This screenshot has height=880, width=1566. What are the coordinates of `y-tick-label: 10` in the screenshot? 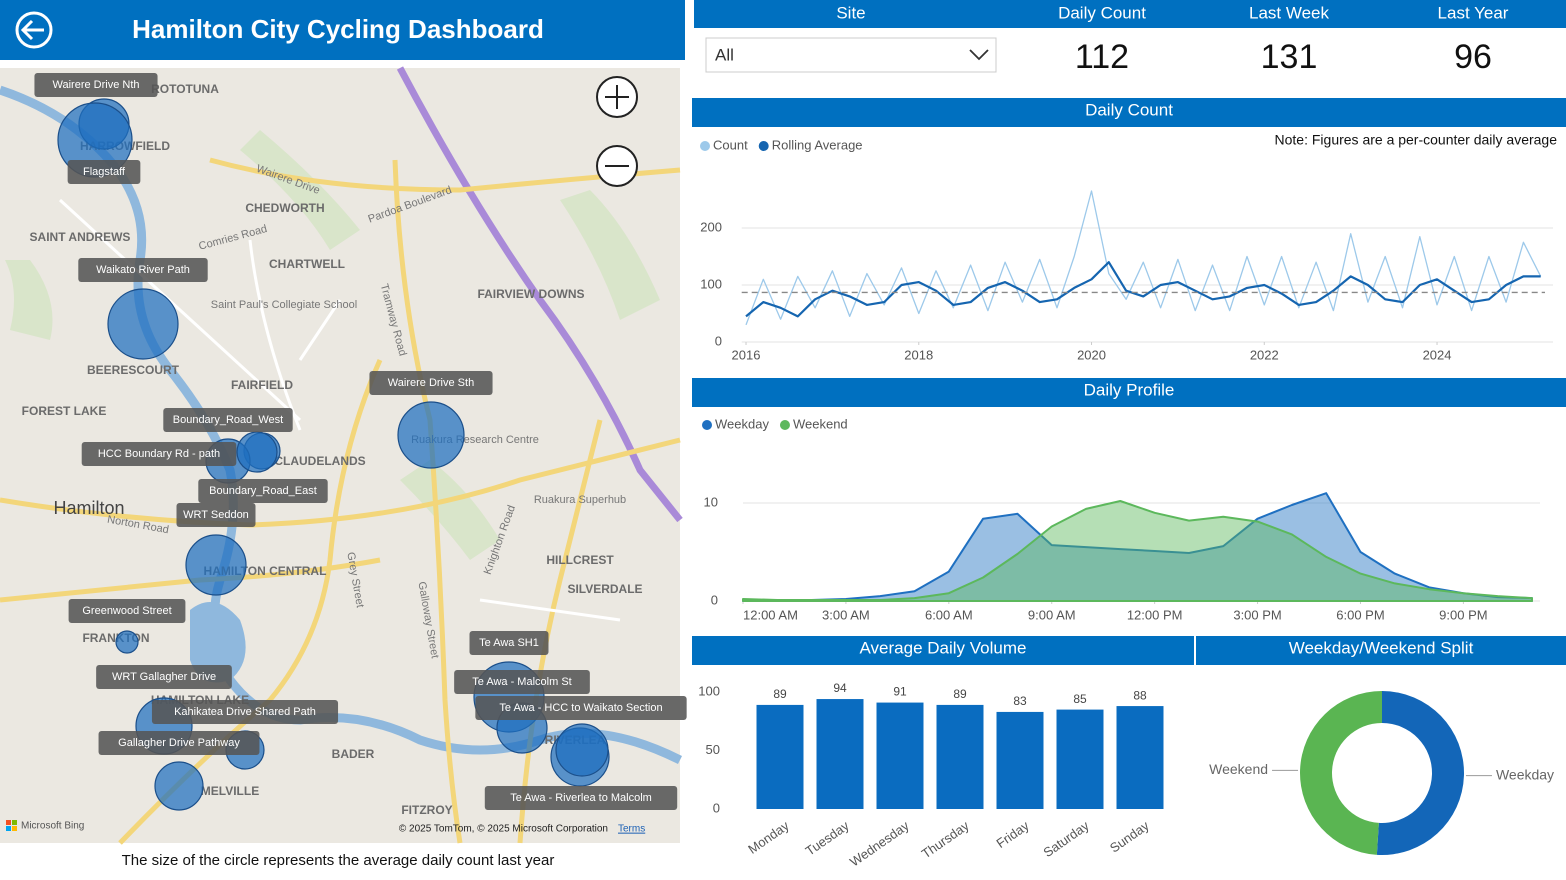 It's located at (711, 501).